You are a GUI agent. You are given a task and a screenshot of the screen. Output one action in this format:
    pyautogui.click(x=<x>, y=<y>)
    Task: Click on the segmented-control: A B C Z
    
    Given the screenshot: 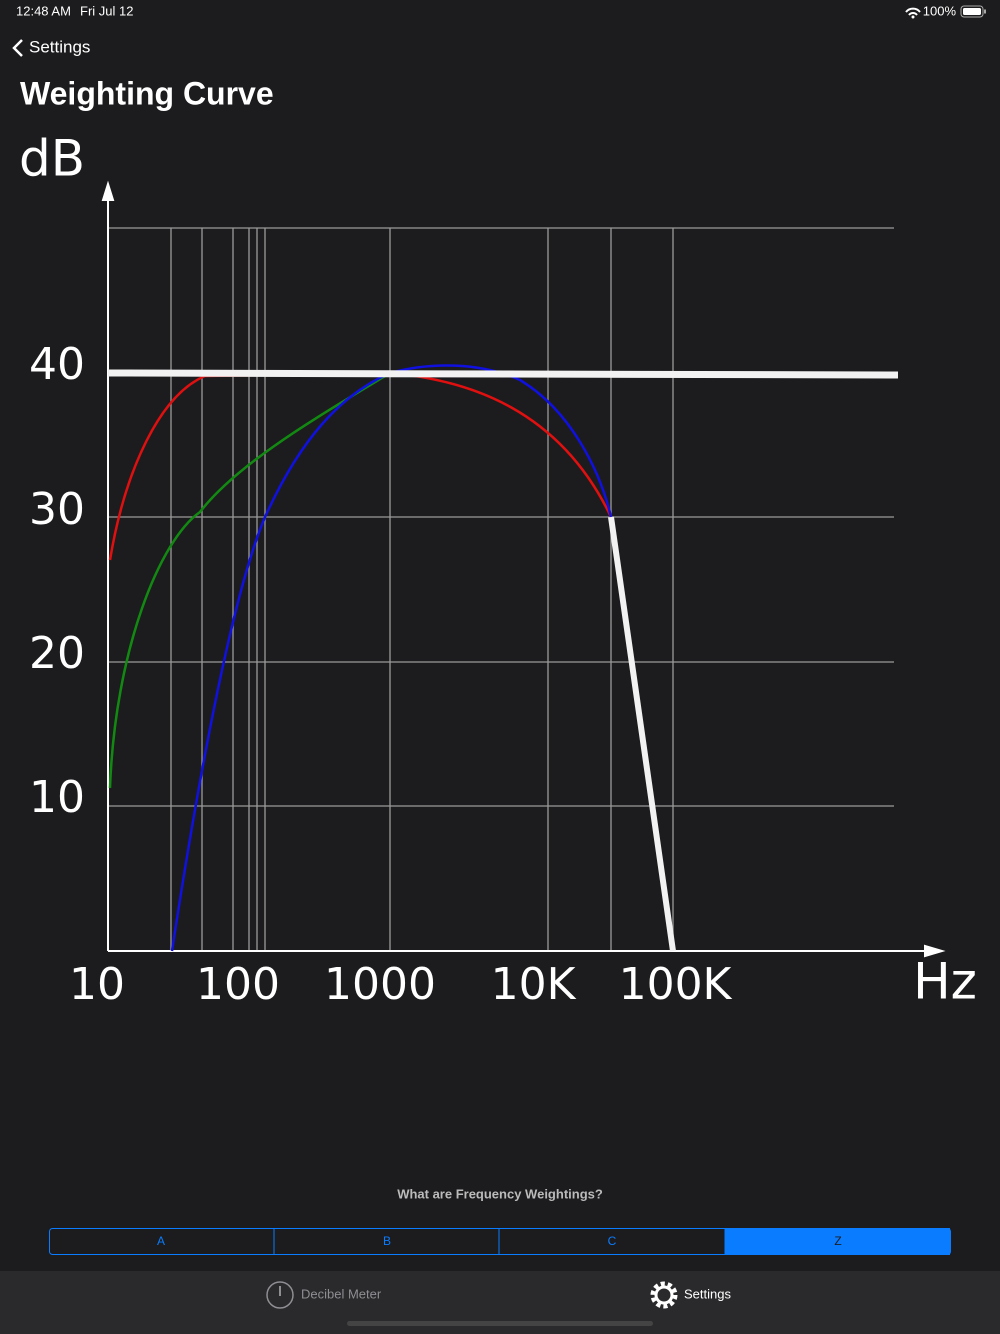 What is the action you would take?
    pyautogui.click(x=500, y=1241)
    